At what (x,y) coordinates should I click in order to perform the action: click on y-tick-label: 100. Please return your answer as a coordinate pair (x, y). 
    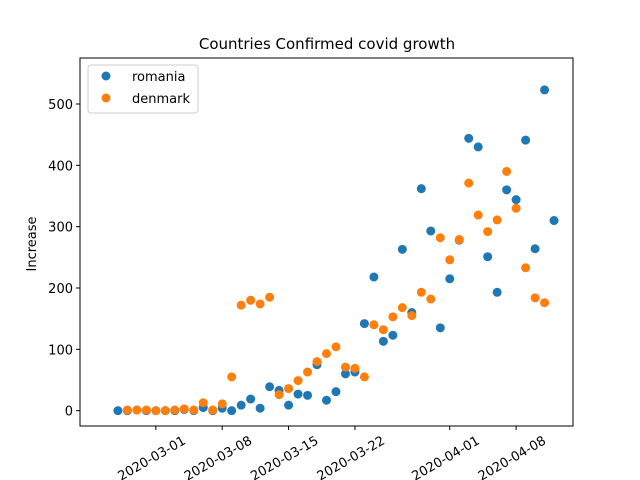
    Looking at the image, I should click on (60, 350).